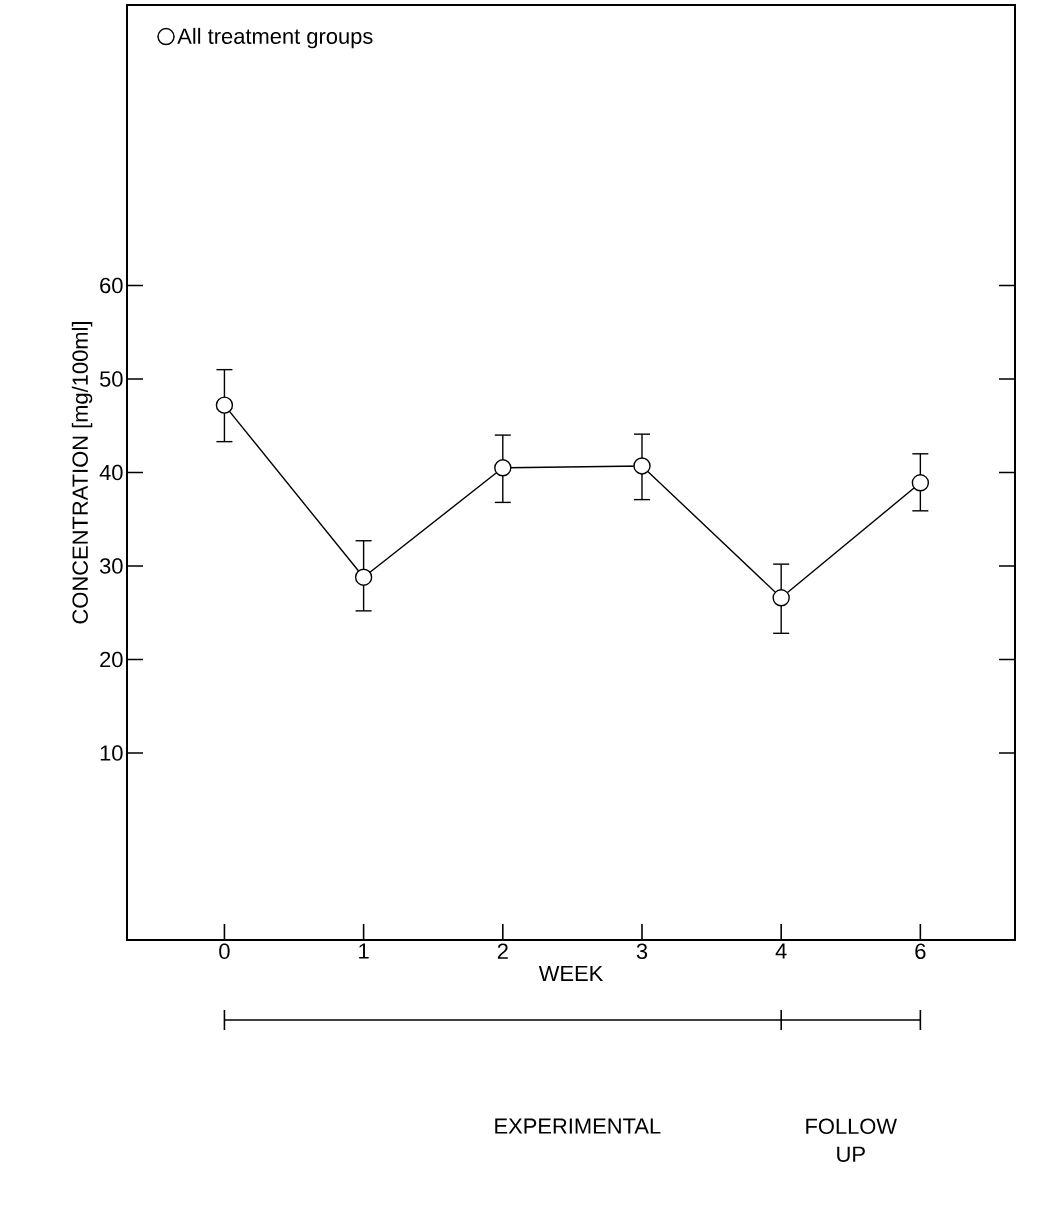 Image resolution: width=1050 pixels, height=1223 pixels. I want to click on x-tick-label: 6, so click(920, 951).